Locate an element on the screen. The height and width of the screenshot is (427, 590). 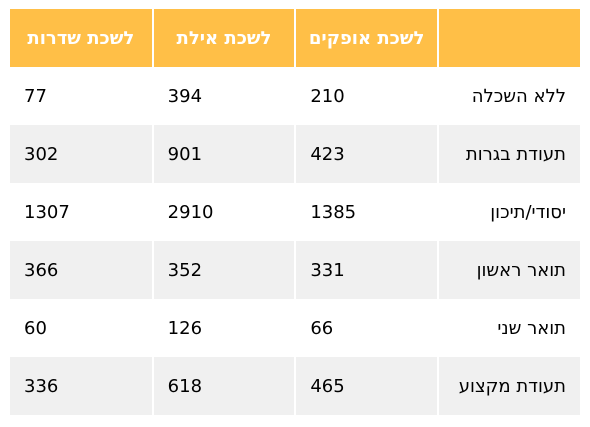
cell-ofakim: 66 is located at coordinates (366, 328).